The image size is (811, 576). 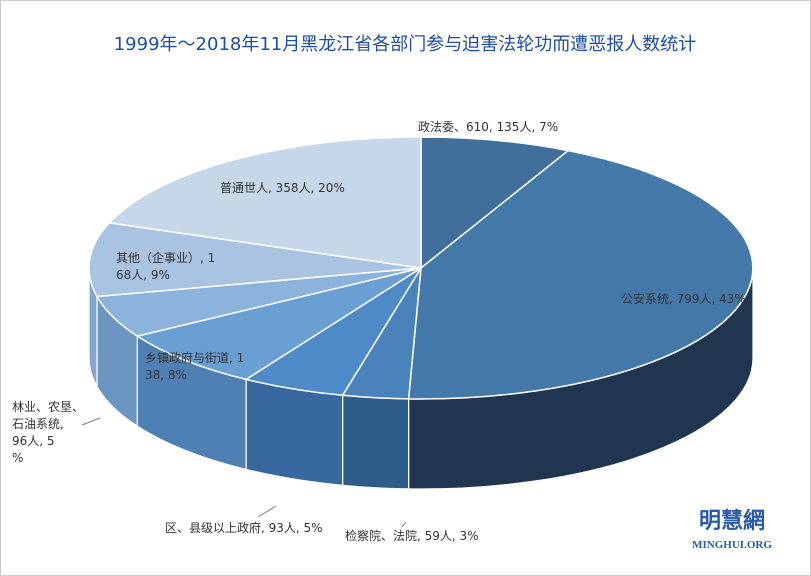 What do you see at coordinates (488, 127) in the screenshot?
I see `slice-label-0: 政法委、610, 135人, 7%` at bounding box center [488, 127].